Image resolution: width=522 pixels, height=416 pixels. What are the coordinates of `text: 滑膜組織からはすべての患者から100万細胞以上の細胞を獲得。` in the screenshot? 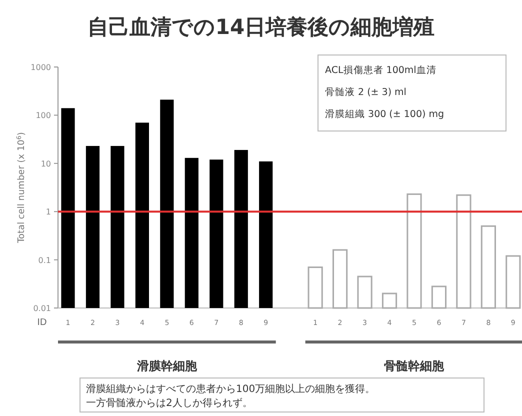 It's located at (231, 389).